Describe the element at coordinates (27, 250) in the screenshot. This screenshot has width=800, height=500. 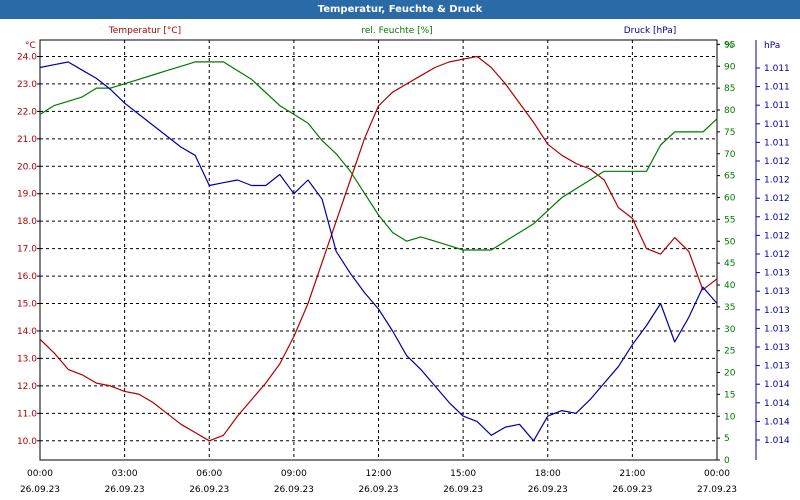
I see `y-tick-temperature: 17.0` at that location.